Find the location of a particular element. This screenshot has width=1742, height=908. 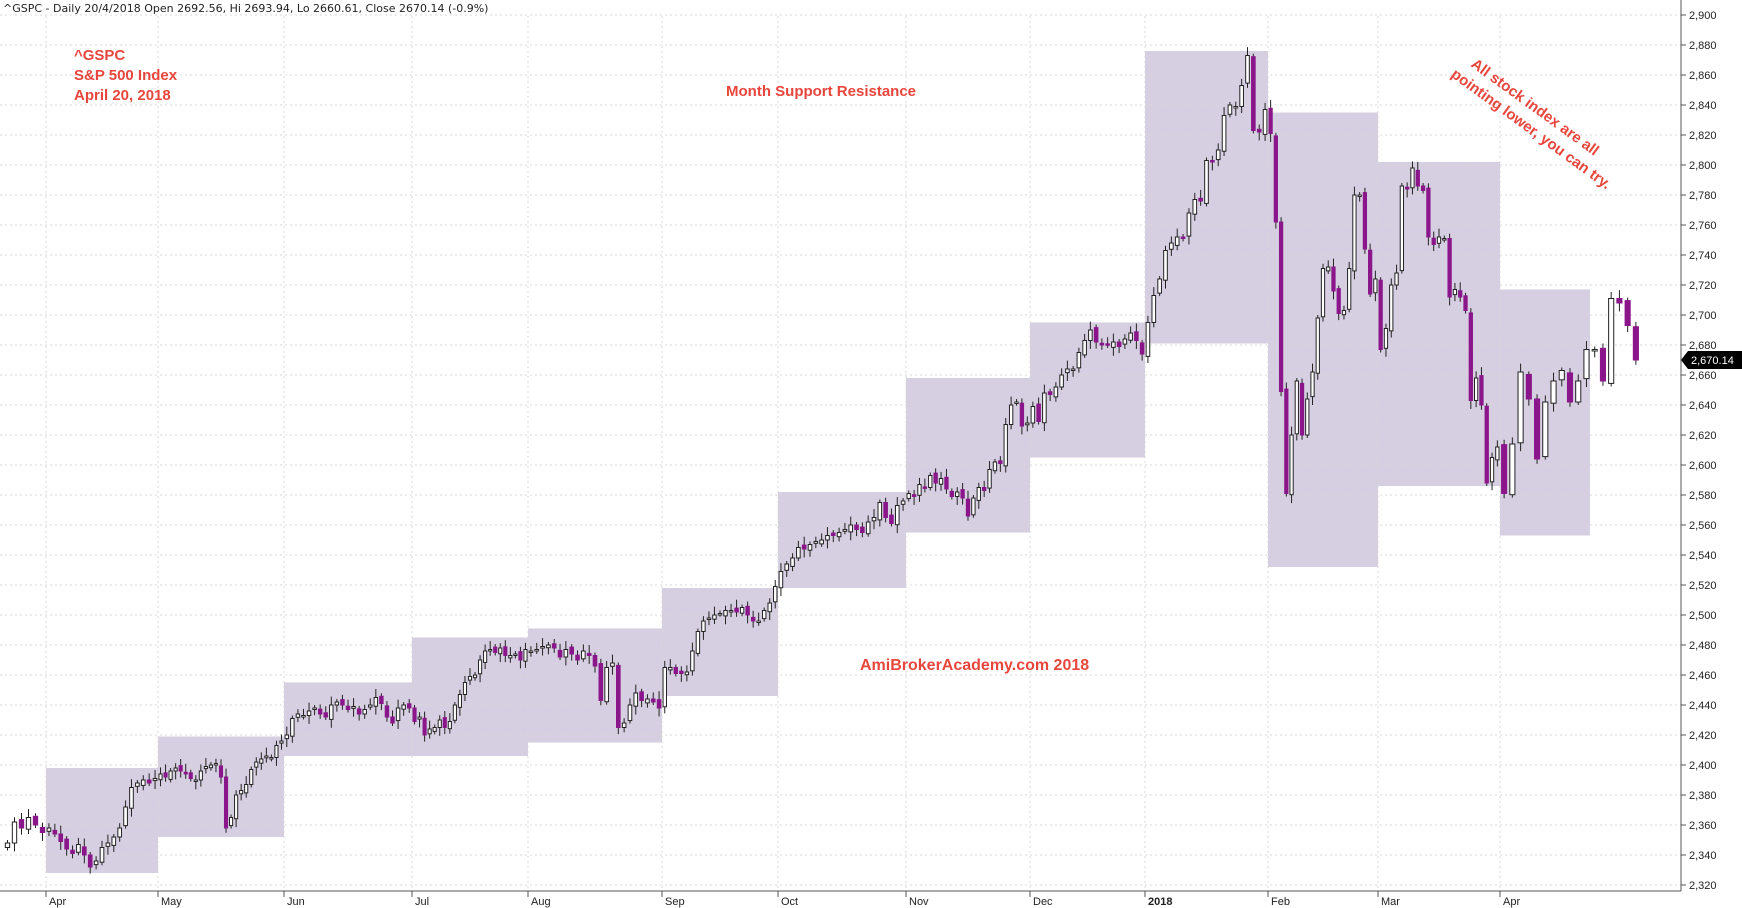

y-tick-label: 2,660 is located at coordinates (1703, 376).